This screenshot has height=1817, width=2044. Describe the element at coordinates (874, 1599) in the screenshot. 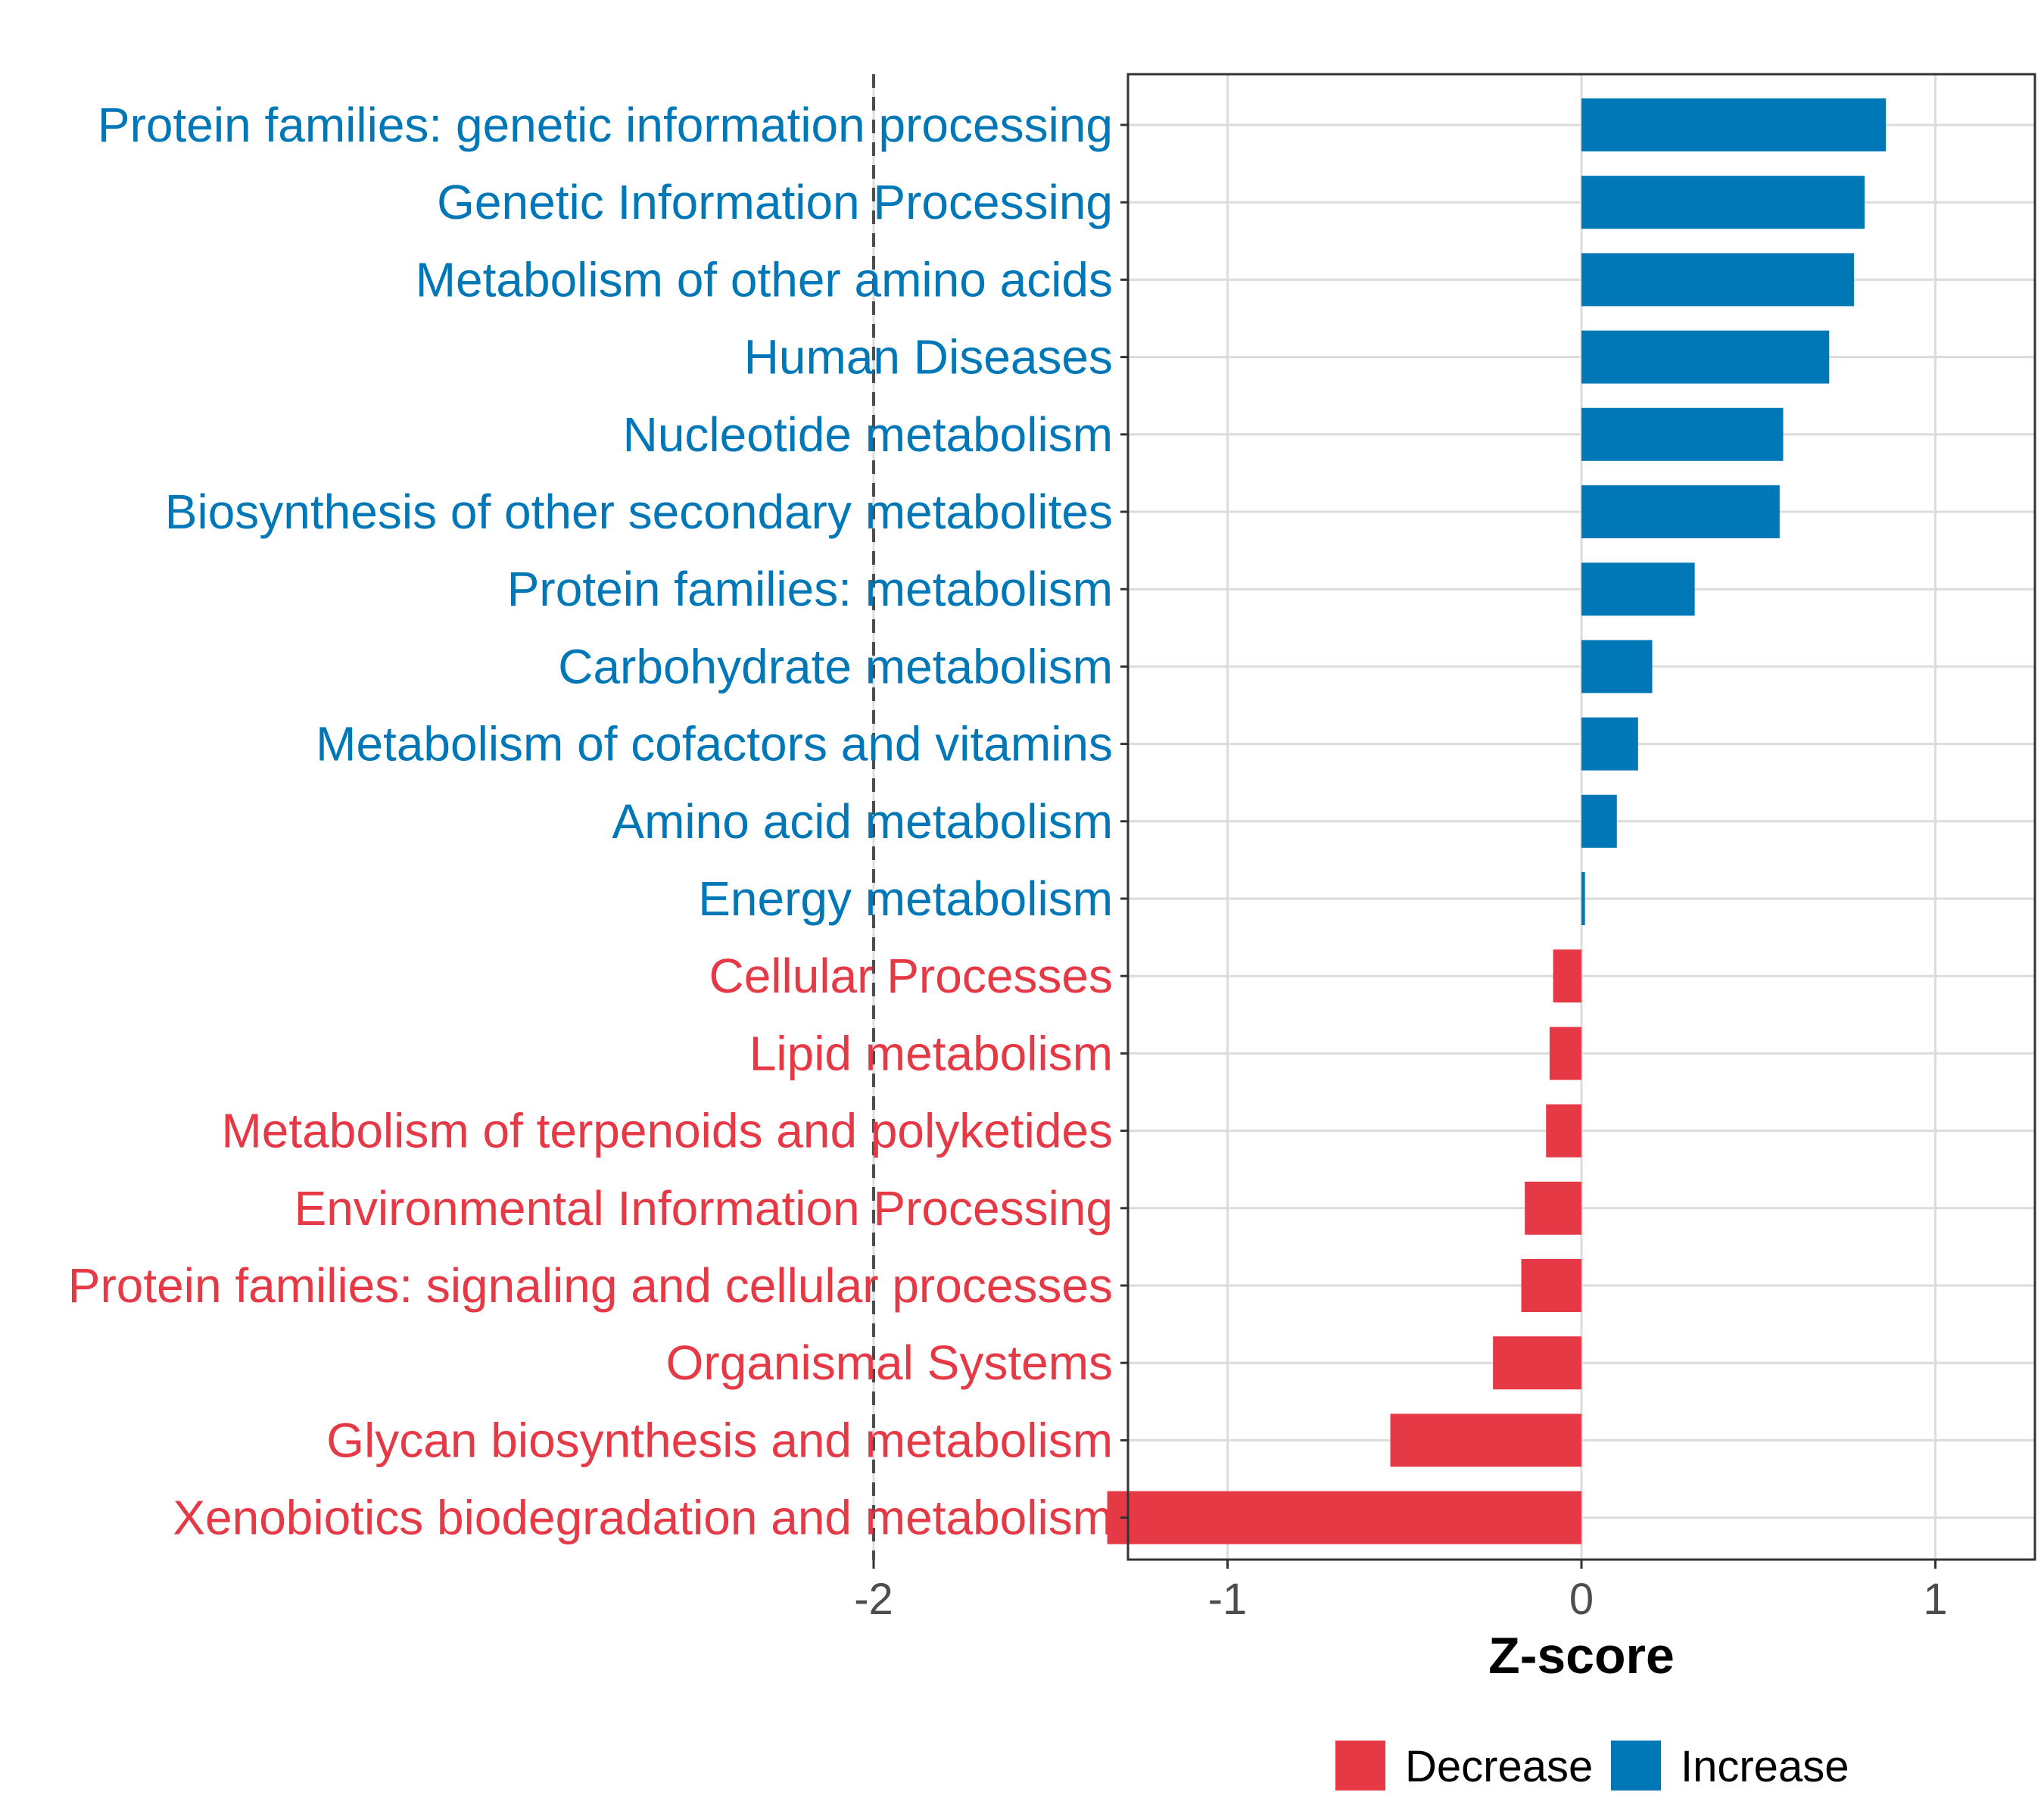

I see `x-tick-label: -2` at that location.